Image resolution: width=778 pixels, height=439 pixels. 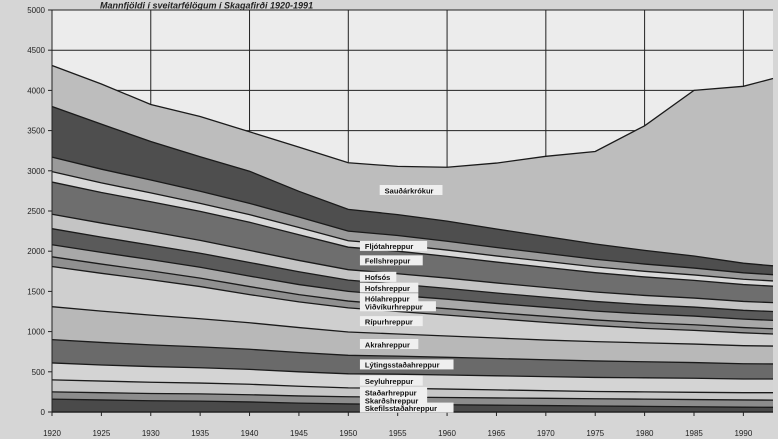 What do you see at coordinates (402, 365) in the screenshot?
I see `series-label-4: Lýtingsstaðahreppur` at bounding box center [402, 365].